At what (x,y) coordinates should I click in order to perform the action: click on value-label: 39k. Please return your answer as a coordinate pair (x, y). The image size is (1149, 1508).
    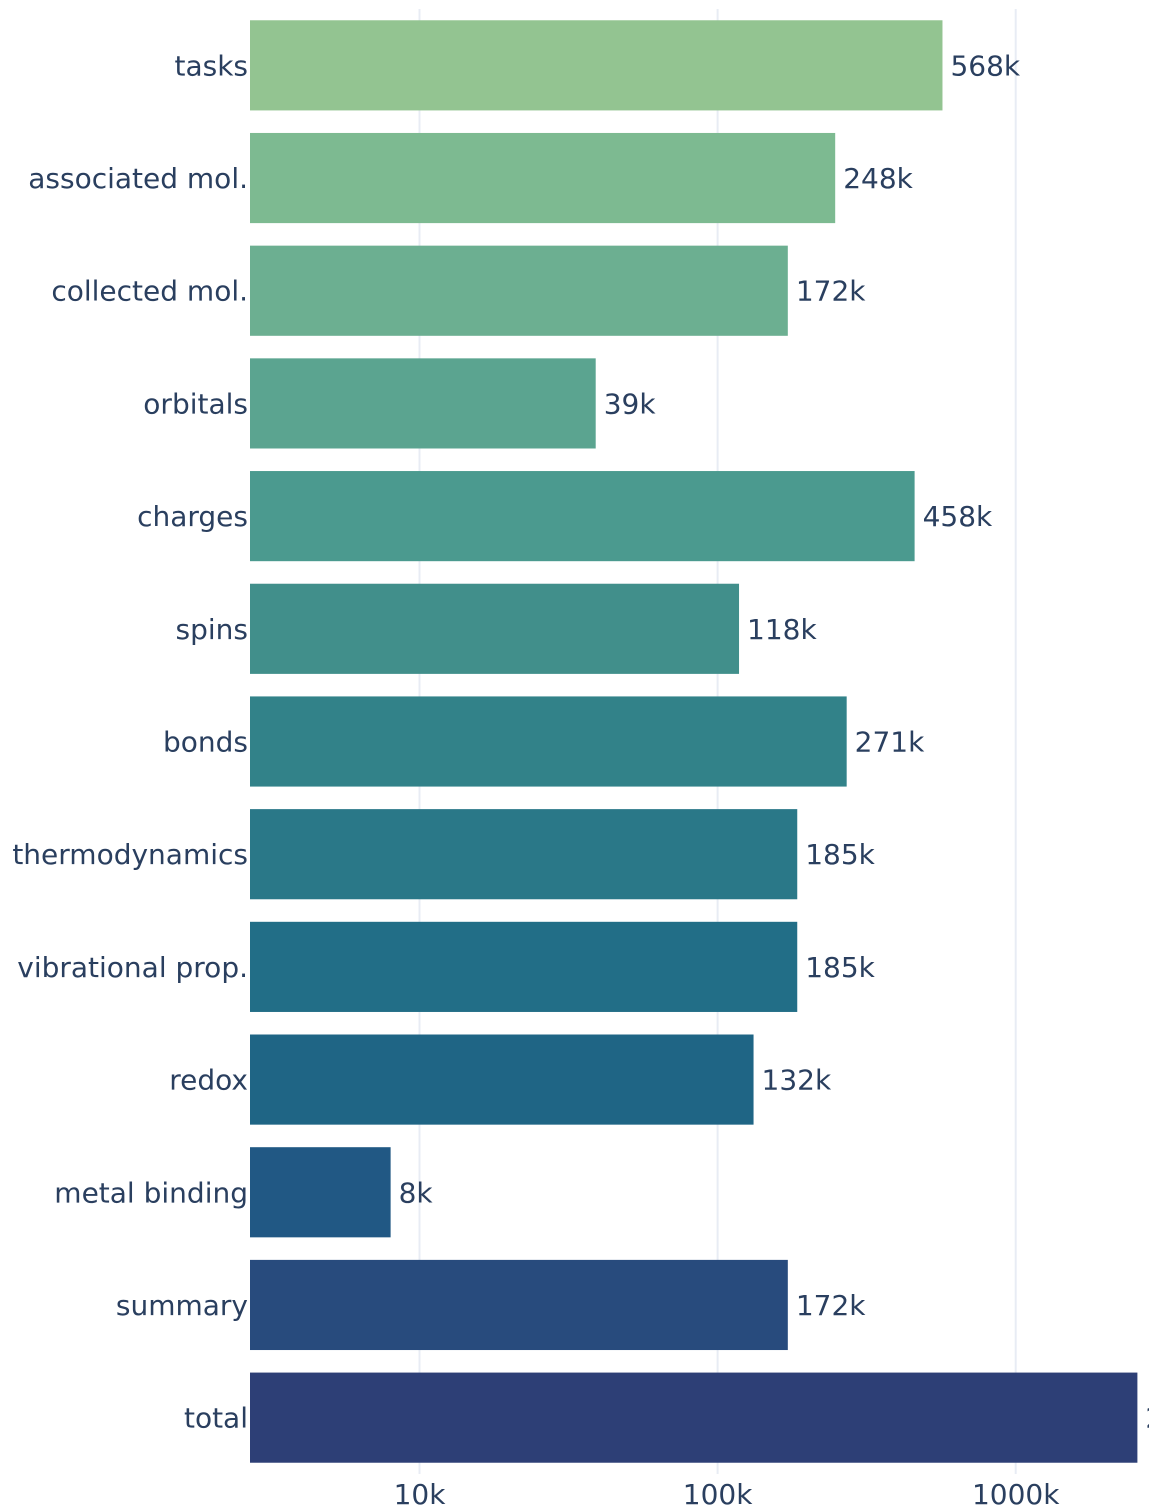
    Looking at the image, I should click on (630, 403).